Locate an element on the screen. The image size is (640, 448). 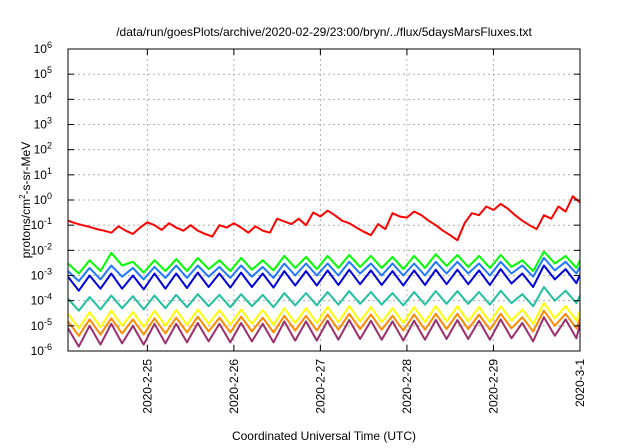
y-tick-label: 10⁻¹ is located at coordinates (41, 224).